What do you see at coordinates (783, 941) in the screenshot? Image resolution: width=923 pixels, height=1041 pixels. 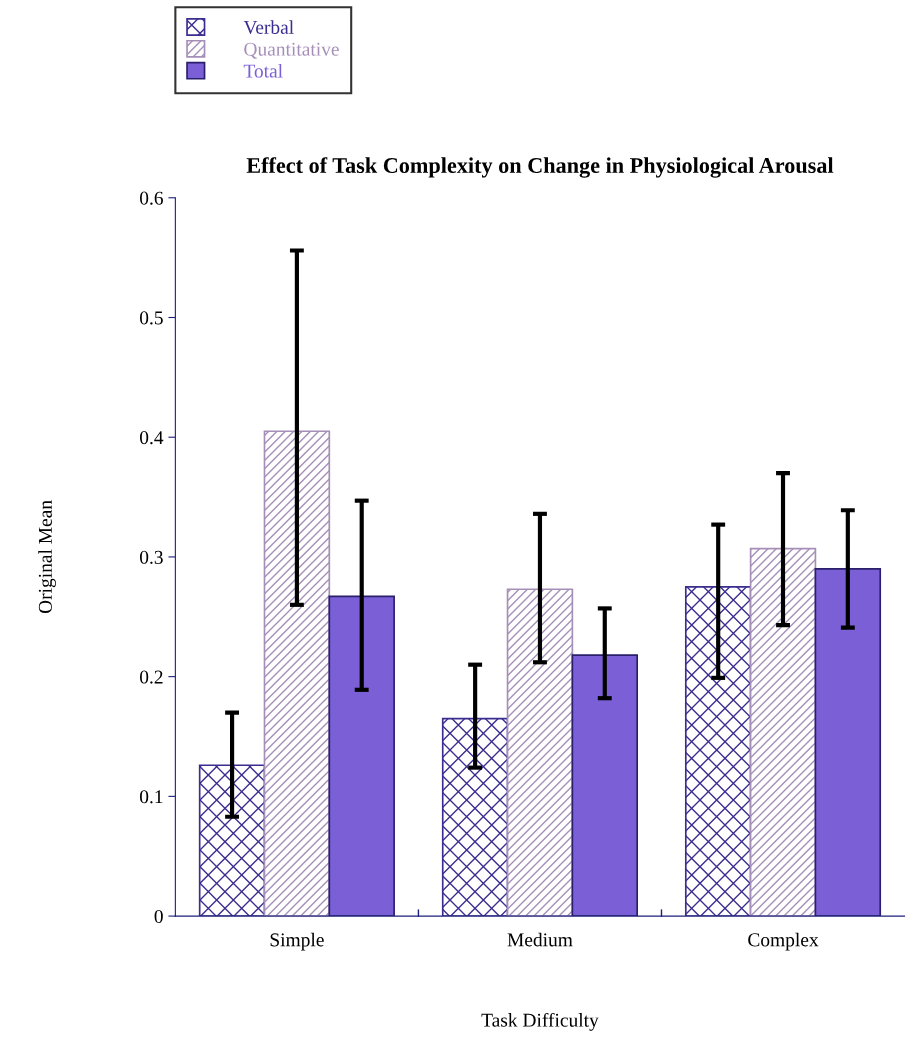 I see `x-tick-label: Complex` at bounding box center [783, 941].